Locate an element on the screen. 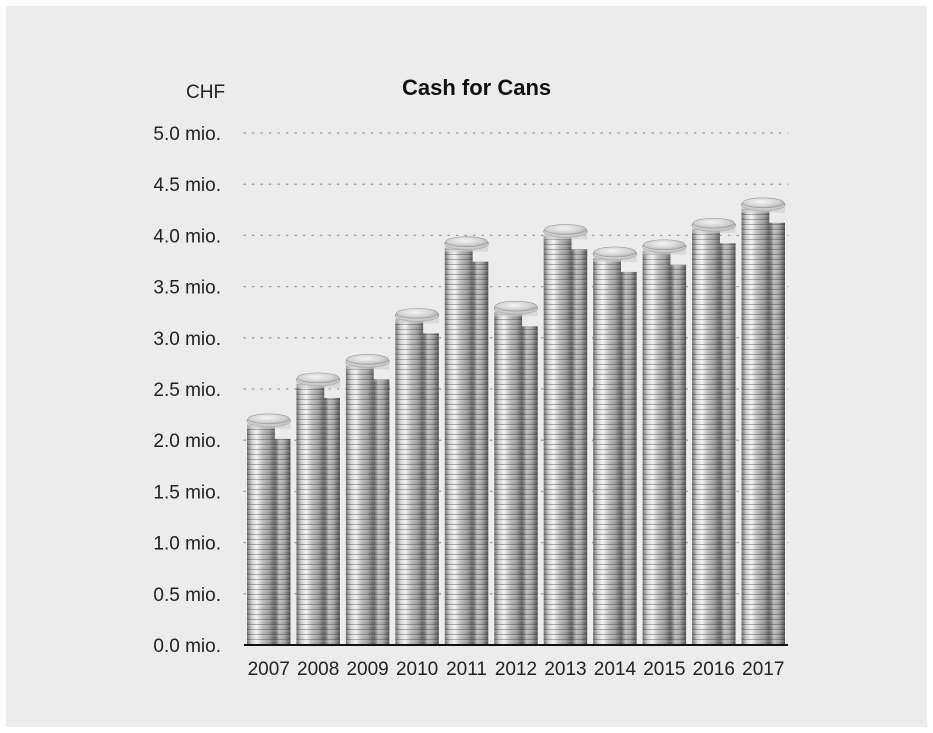  x-tick-label: 2013 is located at coordinates (565, 669).